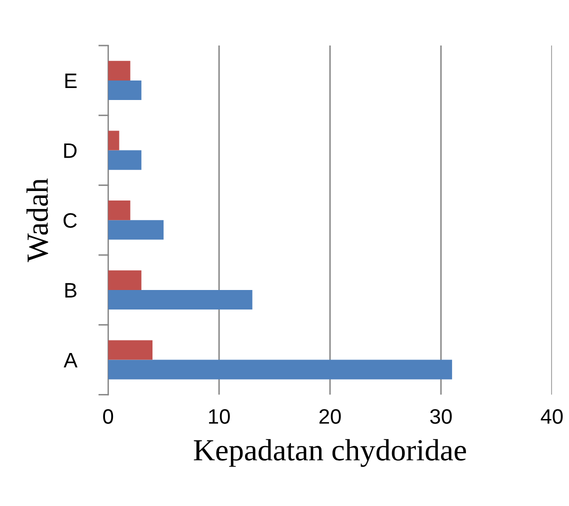 The width and height of the screenshot is (569, 506). I want to click on x-tick-label: 0, so click(108, 416).